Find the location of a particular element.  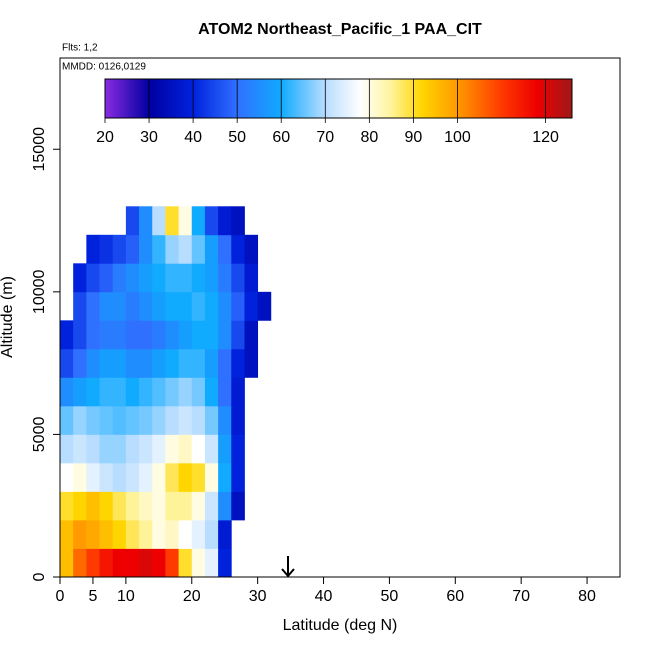

x-tick-label: 50 is located at coordinates (390, 596).